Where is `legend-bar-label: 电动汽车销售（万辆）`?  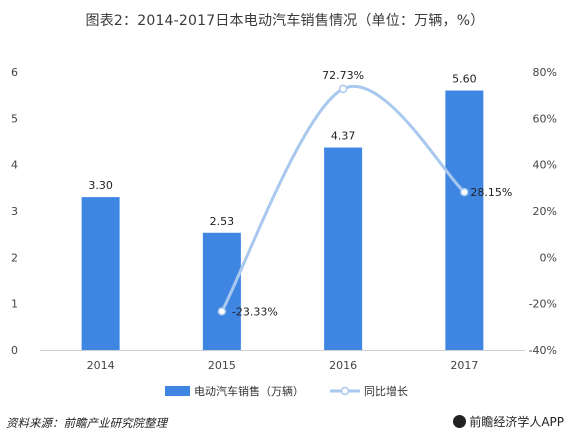 legend-bar-label: 电动汽车销售（万辆） is located at coordinates (249, 391).